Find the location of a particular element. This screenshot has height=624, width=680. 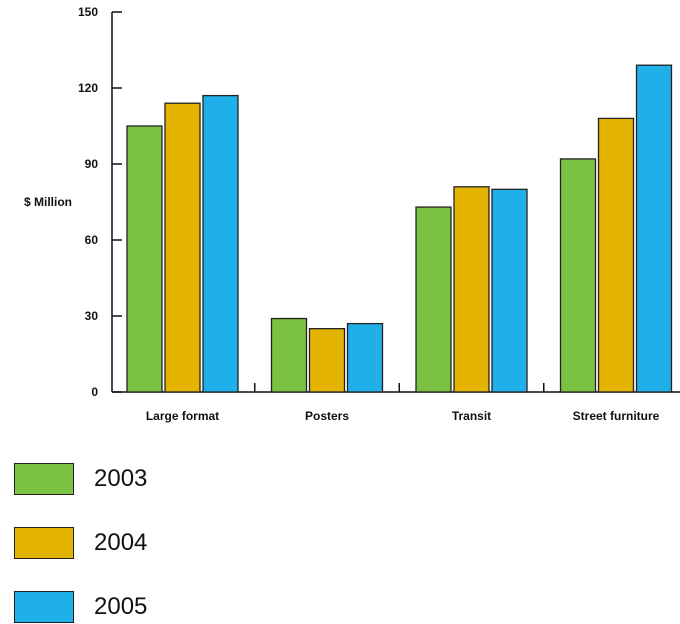

bar-2005-street-furniture is located at coordinates (654, 228).